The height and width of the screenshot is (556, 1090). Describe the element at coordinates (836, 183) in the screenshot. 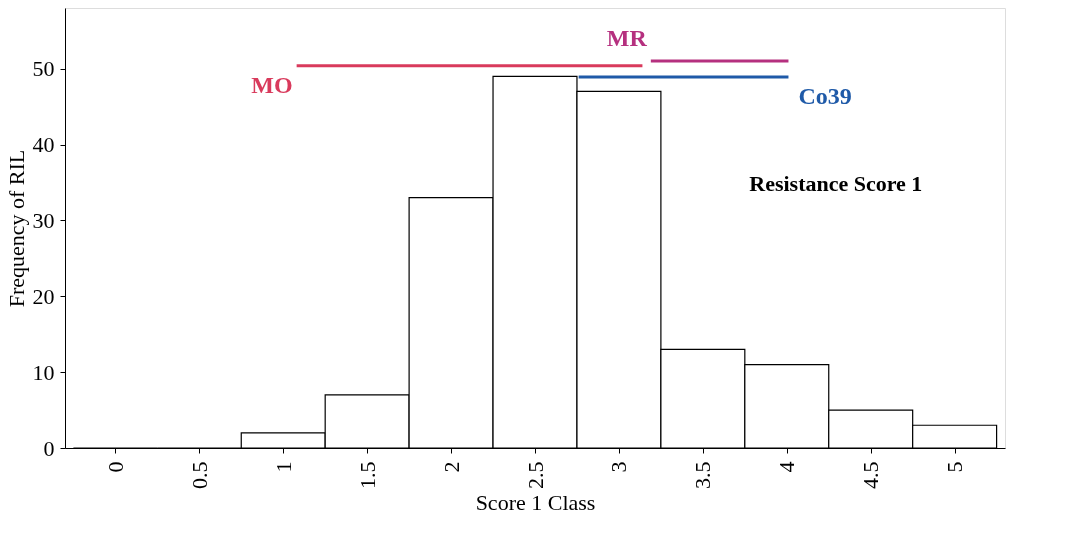

I see `annotation: Resistance Score 1` at that location.